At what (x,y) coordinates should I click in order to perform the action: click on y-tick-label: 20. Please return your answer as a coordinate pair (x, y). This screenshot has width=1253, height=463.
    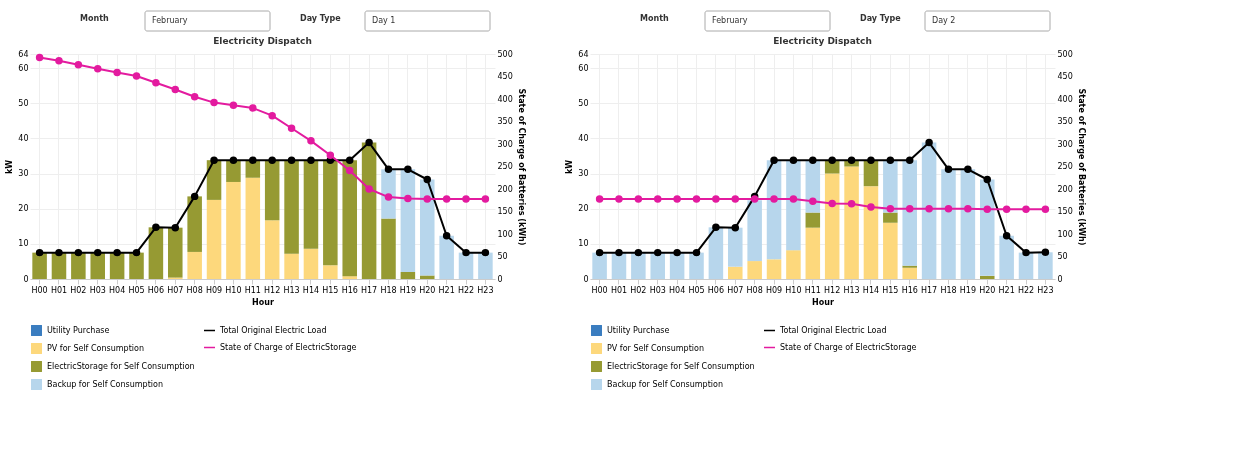
    Looking at the image, I should click on (583, 209).